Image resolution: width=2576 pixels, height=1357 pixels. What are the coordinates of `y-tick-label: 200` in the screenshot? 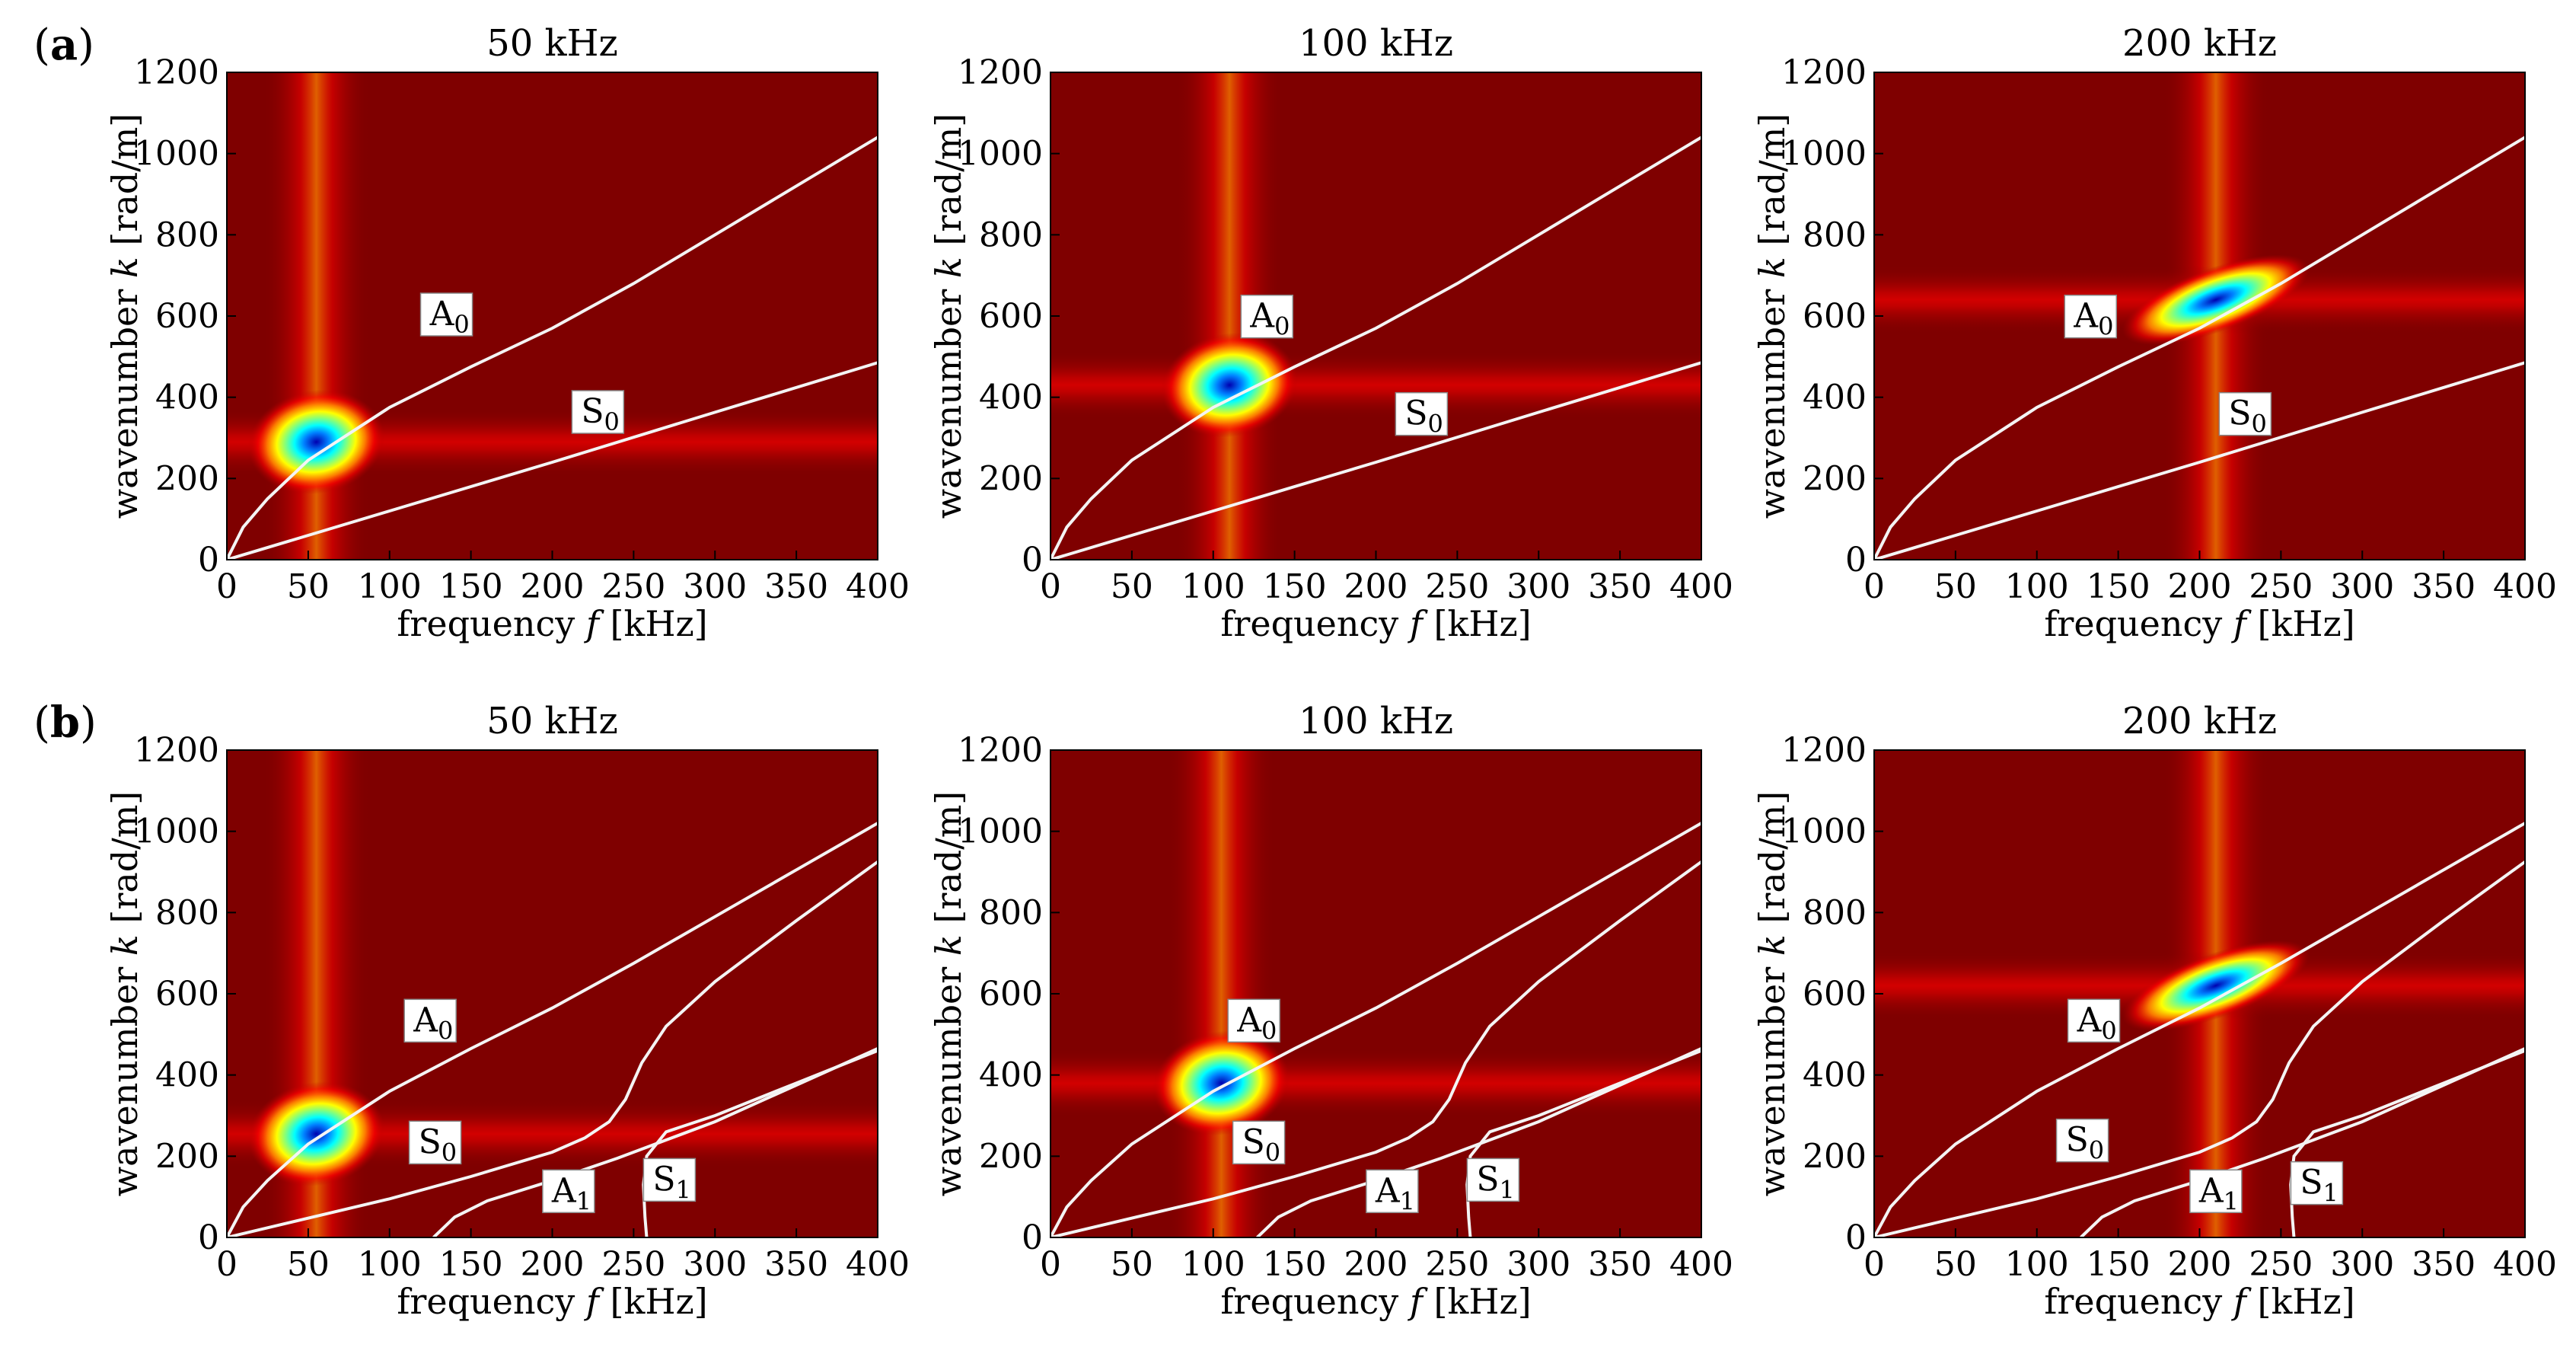 It's located at (1011, 1156).